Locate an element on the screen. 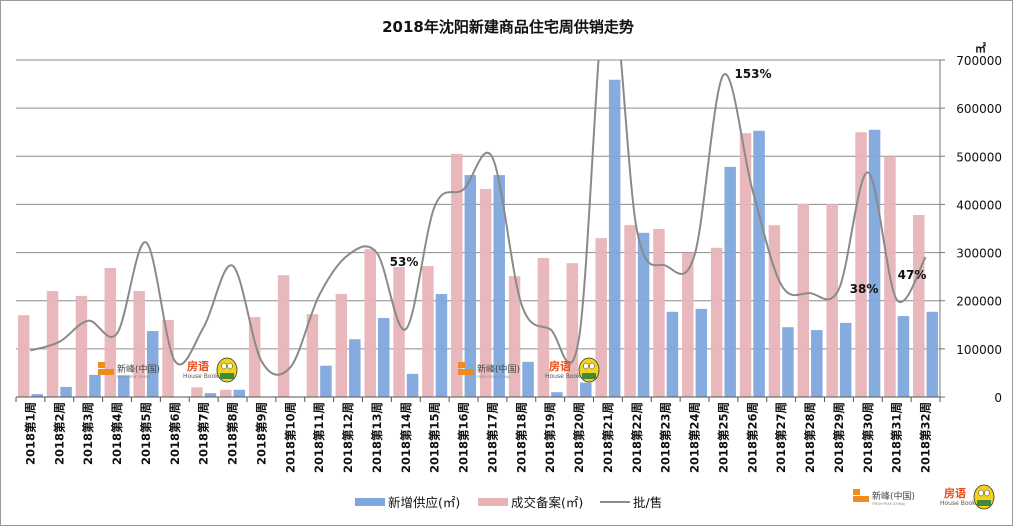 The image size is (1015, 530). y-tick-label: 500000 is located at coordinates (979, 157).